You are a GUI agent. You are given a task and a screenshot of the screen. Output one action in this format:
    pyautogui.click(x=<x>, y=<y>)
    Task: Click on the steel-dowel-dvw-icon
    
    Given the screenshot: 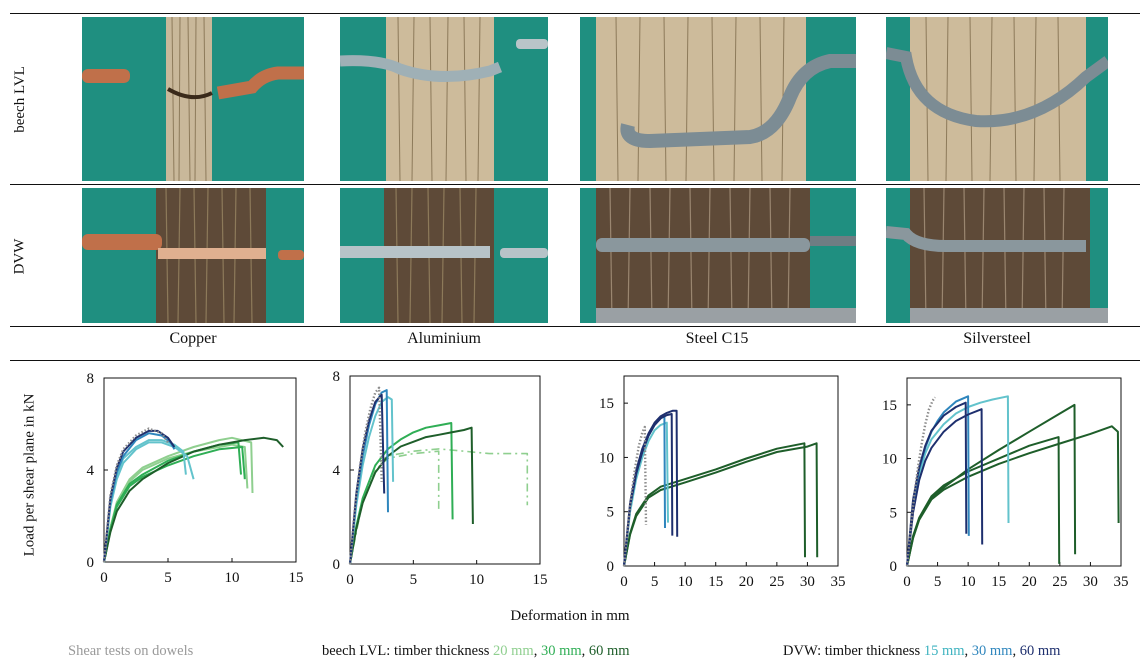 What is the action you would take?
    pyautogui.click(x=718, y=255)
    